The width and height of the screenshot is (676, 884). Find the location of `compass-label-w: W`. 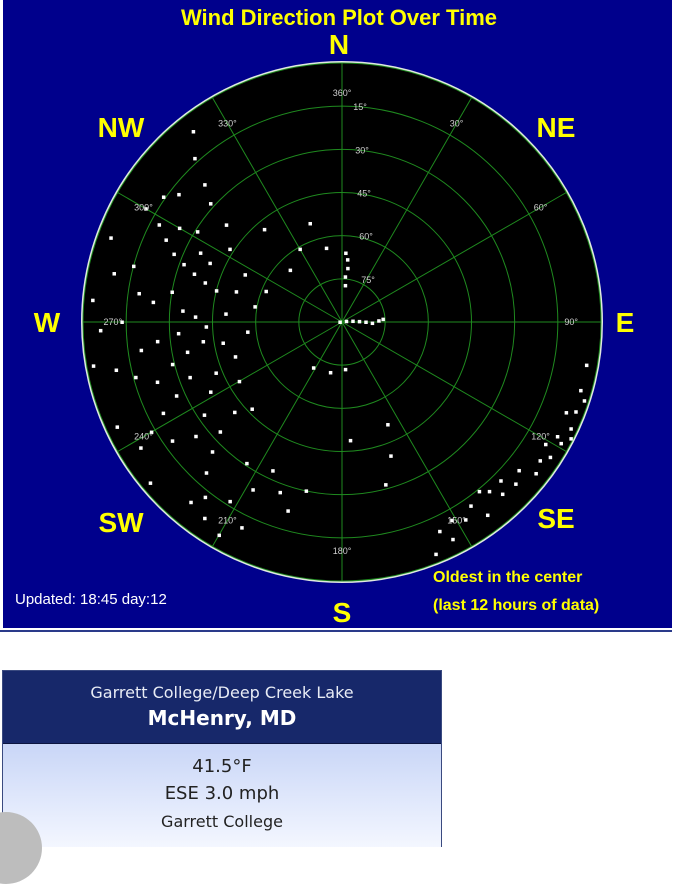

compass-label-w: W is located at coordinates (47, 322).